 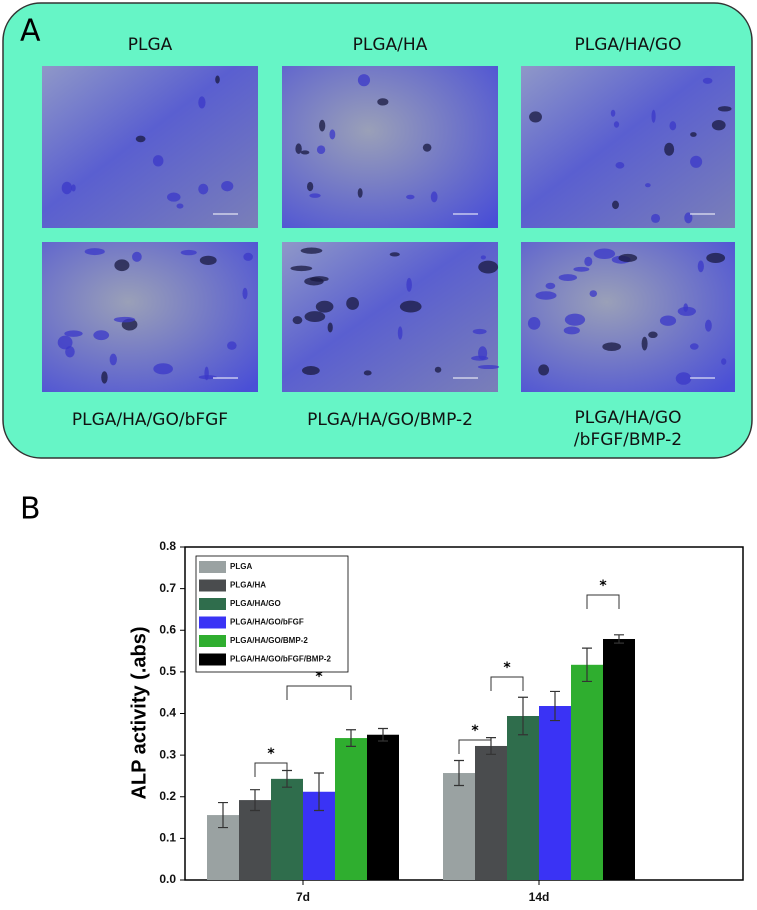 What do you see at coordinates (241, 566) in the screenshot?
I see `legend-label: PLGA` at bounding box center [241, 566].